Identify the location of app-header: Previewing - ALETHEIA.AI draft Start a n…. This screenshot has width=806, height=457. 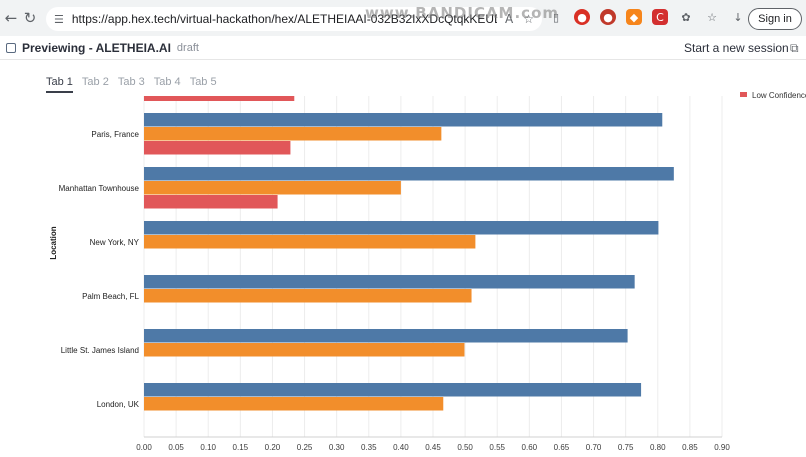
(403, 48).